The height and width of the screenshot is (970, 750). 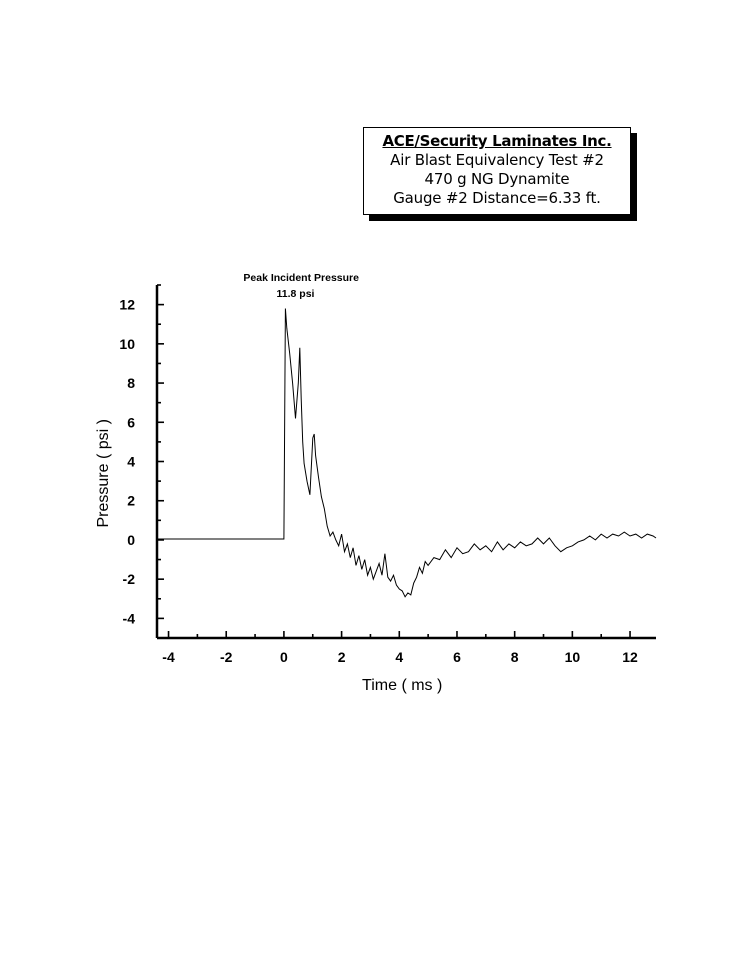 What do you see at coordinates (127, 305) in the screenshot?
I see `y-tick-label-8: 12` at bounding box center [127, 305].